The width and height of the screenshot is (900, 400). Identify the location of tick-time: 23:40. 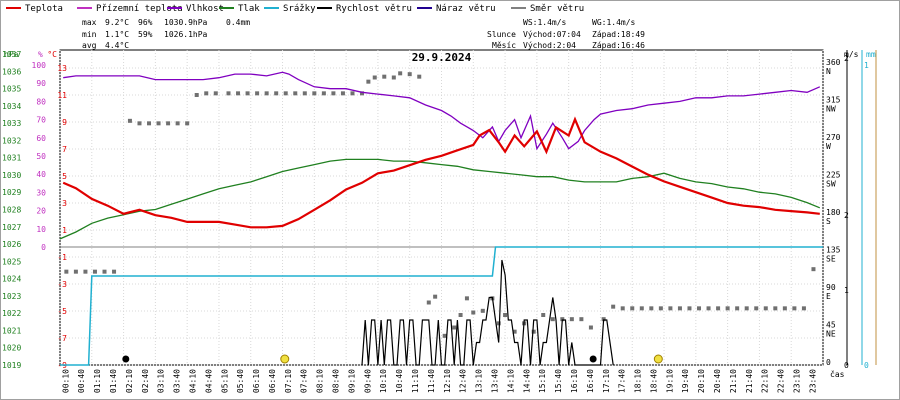
(812, 381).